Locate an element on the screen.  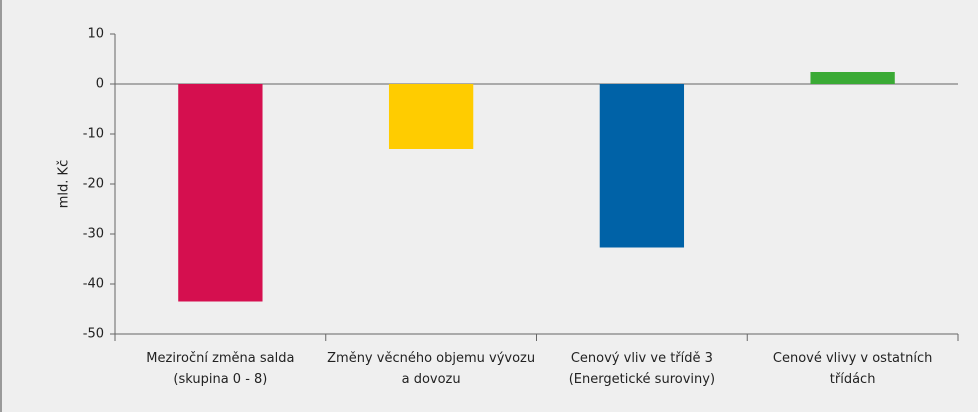
x-tick-label-line: Meziroční změna salda is located at coordinates (220, 358).